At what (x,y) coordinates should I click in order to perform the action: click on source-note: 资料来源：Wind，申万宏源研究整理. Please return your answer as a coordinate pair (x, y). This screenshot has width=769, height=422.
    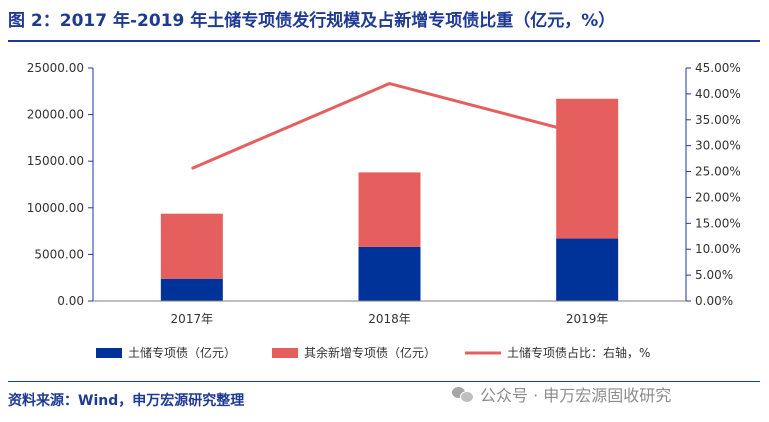
    Looking at the image, I should click on (126, 401).